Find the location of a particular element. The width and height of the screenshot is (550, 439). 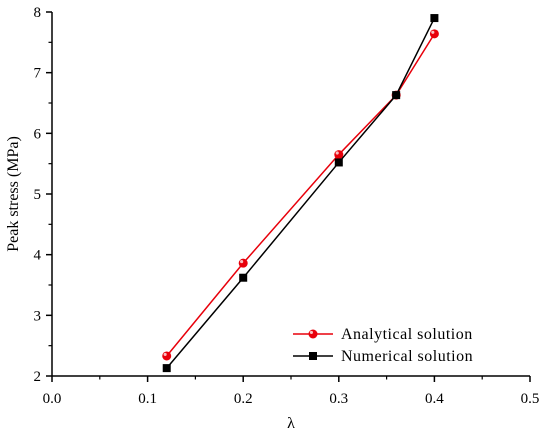

y-axis-title: Peak stress (MPa) is located at coordinates (13, 194).